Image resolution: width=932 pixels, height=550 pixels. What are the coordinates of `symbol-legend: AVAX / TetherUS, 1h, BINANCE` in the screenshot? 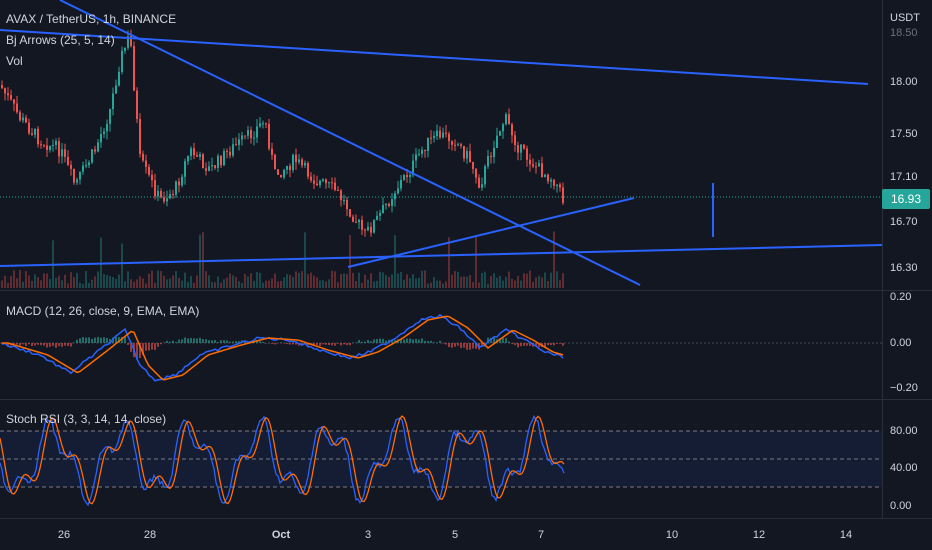 It's located at (91, 19).